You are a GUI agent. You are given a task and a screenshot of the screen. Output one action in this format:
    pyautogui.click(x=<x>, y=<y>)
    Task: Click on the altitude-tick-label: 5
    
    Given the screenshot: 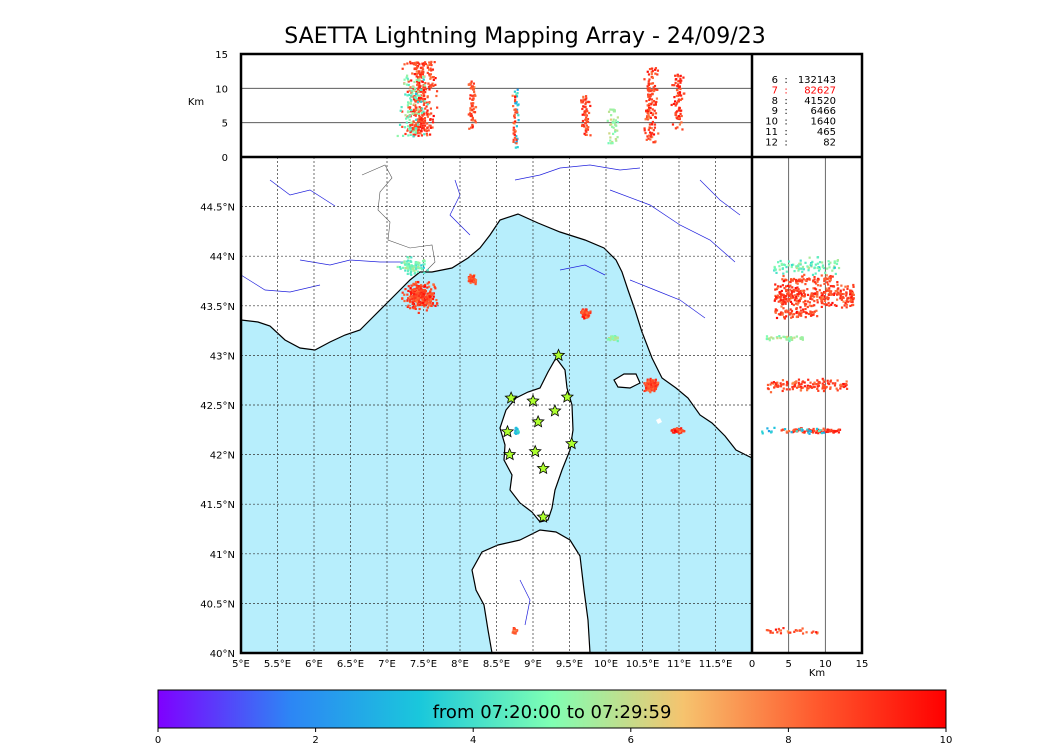 What is the action you would take?
    pyautogui.click(x=225, y=124)
    